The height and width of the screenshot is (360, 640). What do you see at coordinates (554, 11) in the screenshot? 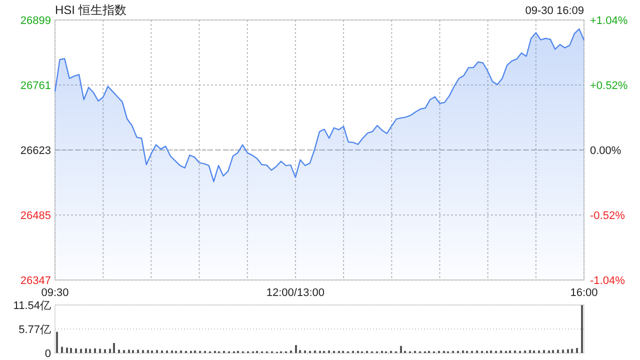
I see `text: 09-30 16:09` at bounding box center [554, 11].